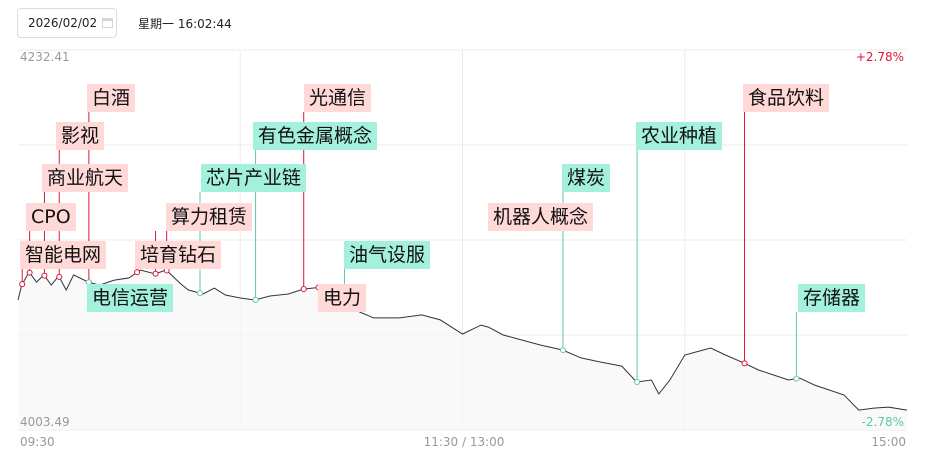  Describe the element at coordinates (63, 255) in the screenshot. I see `sector-label: 智能电网` at that location.